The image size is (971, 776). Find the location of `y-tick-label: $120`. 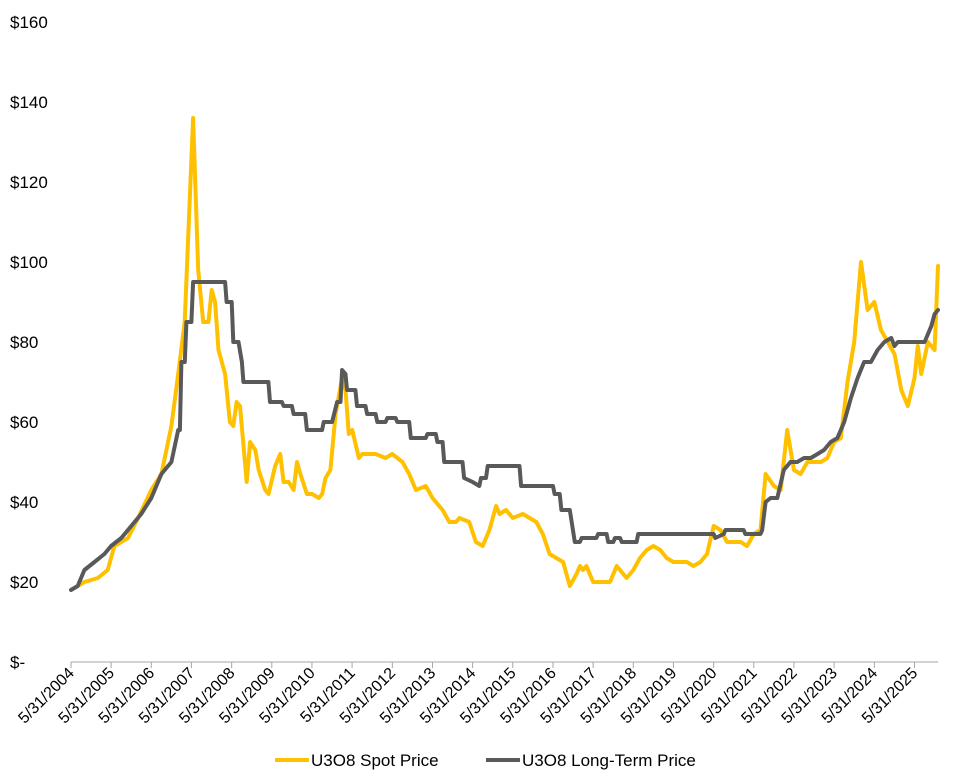

y-tick-label: $120 is located at coordinates (29, 182).